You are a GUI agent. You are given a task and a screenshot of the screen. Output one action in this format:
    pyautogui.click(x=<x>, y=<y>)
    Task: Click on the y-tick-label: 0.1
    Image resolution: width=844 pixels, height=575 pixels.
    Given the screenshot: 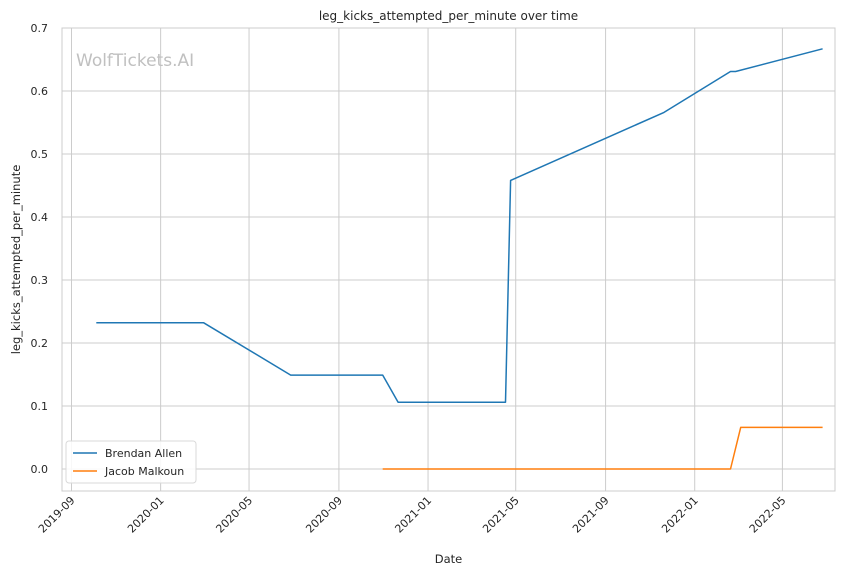 What is the action you would take?
    pyautogui.click(x=40, y=406)
    